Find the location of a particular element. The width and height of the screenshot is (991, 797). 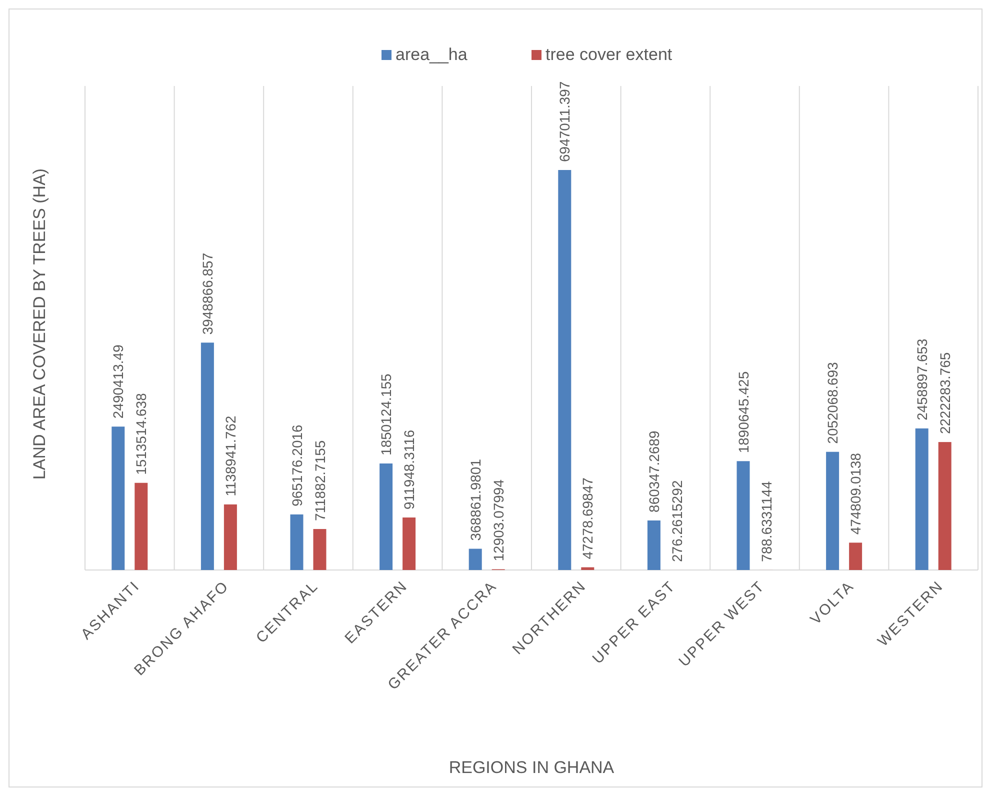

data-label: 911948.3116 is located at coordinates (409, 470).